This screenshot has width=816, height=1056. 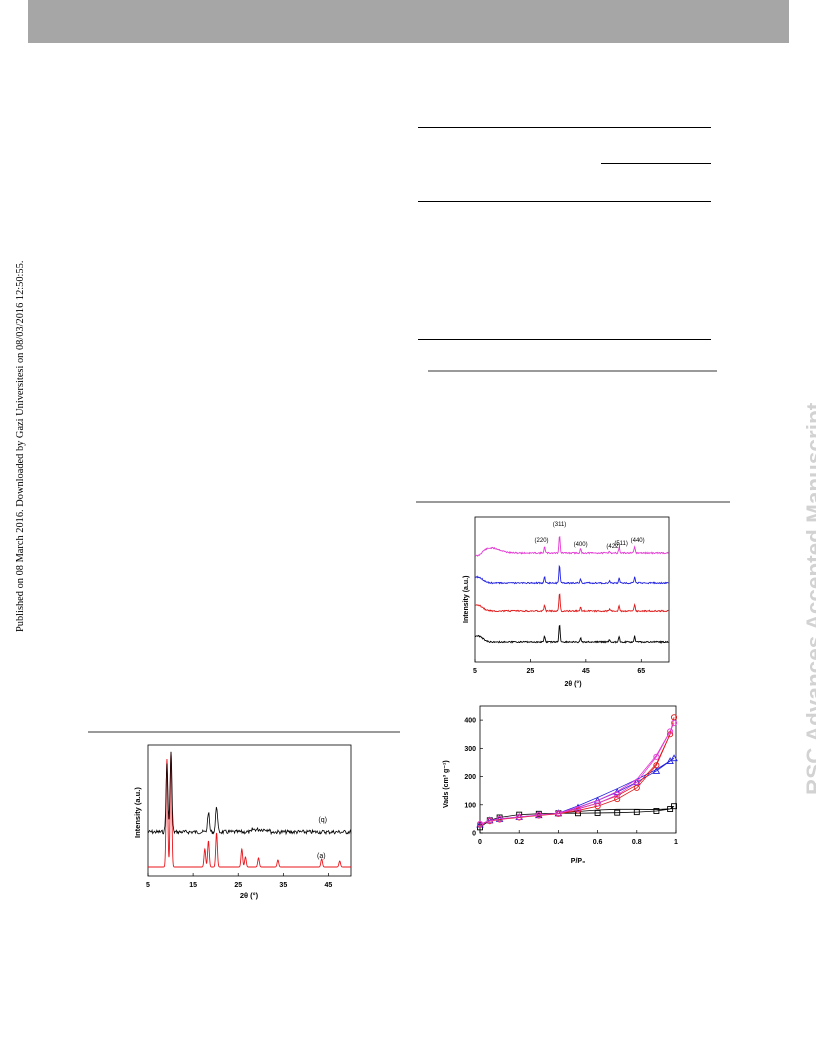 What do you see at coordinates (244, 732) in the screenshot?
I see `figure-rule-left` at bounding box center [244, 732].